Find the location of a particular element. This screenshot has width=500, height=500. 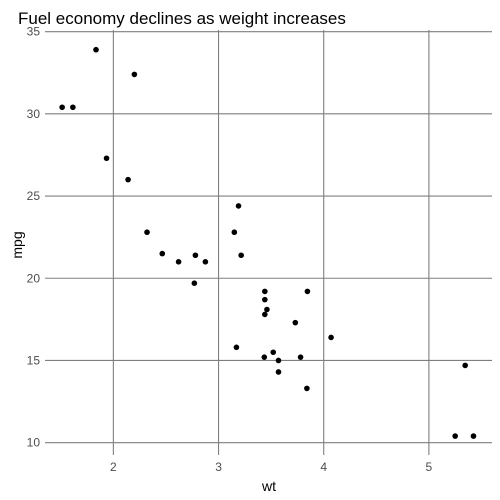

y-tick-label: 15 is located at coordinates (34, 360).